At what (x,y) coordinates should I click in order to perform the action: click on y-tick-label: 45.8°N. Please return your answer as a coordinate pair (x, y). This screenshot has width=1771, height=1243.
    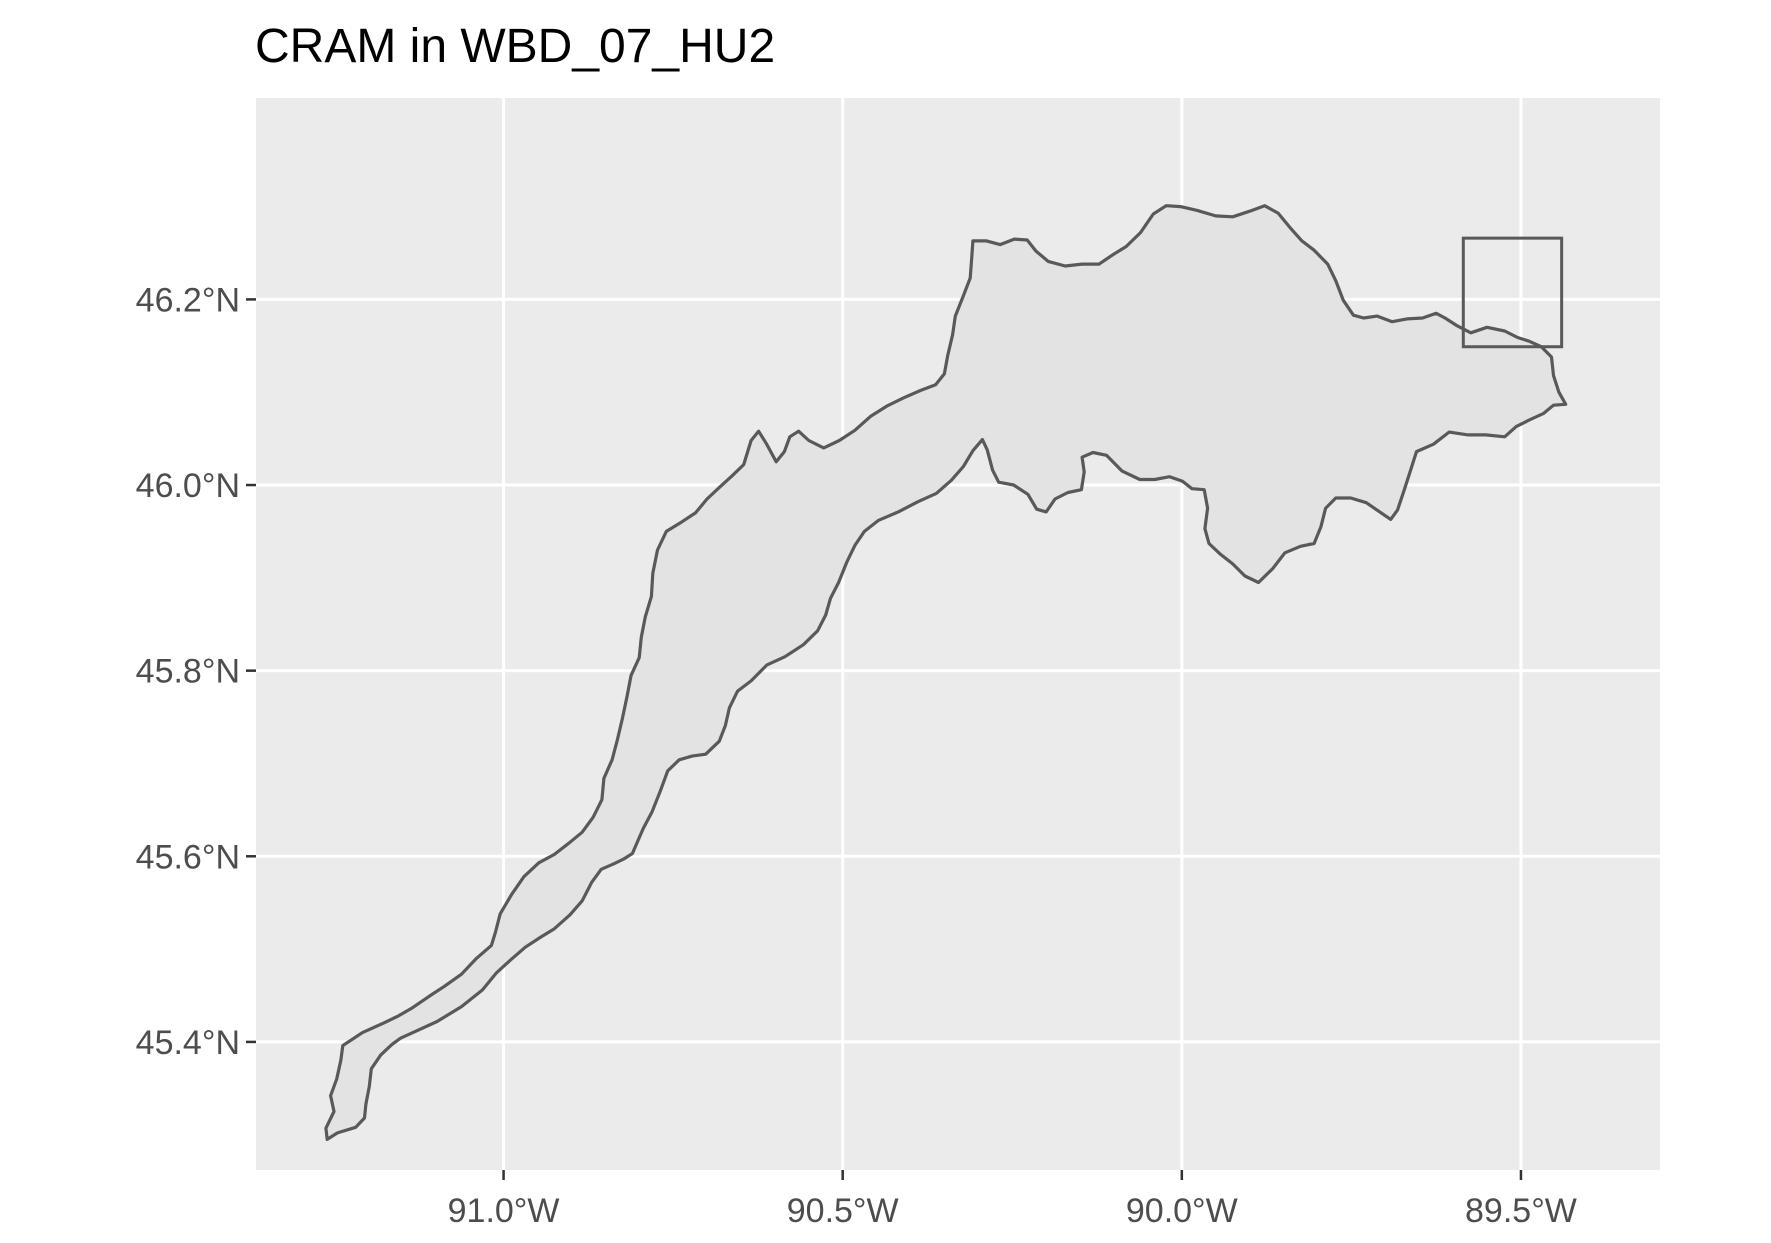
    Looking at the image, I should click on (188, 672).